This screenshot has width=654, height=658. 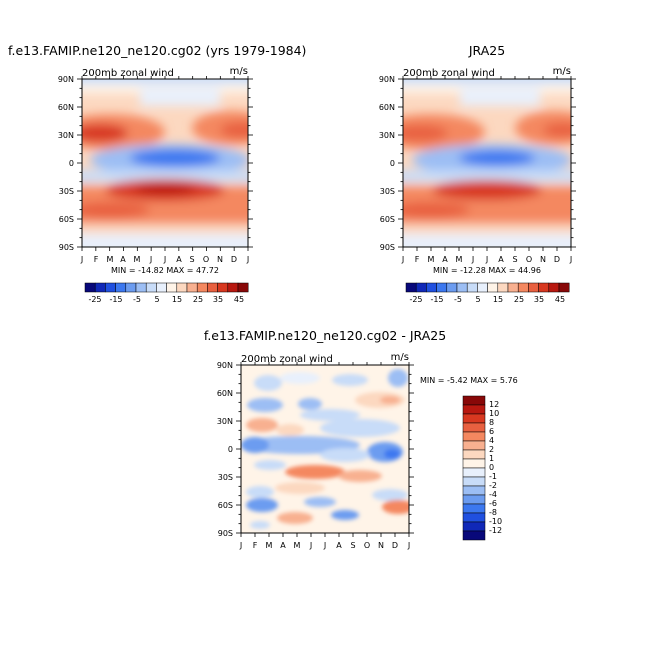 I want to click on colorbar-label: 5, so click(x=156, y=299).